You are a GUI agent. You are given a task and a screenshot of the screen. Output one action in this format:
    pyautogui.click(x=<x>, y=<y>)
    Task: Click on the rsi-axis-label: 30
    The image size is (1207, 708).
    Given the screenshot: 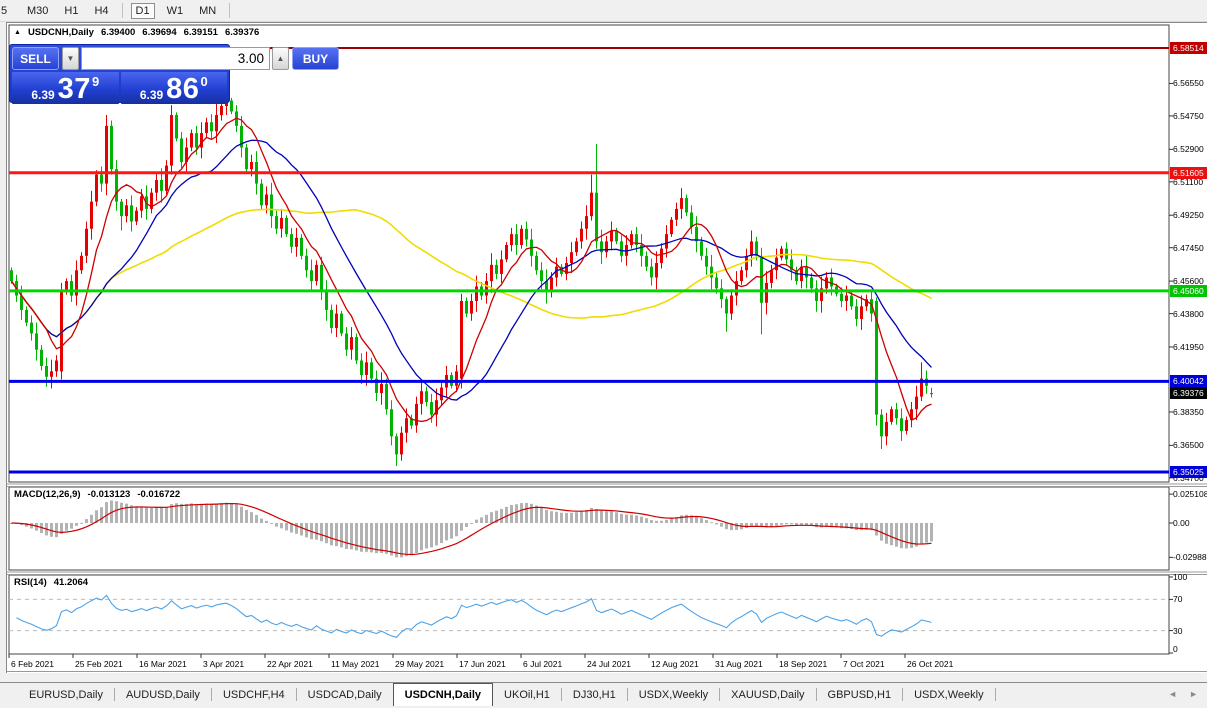 What is the action you would take?
    pyautogui.click(x=1178, y=630)
    